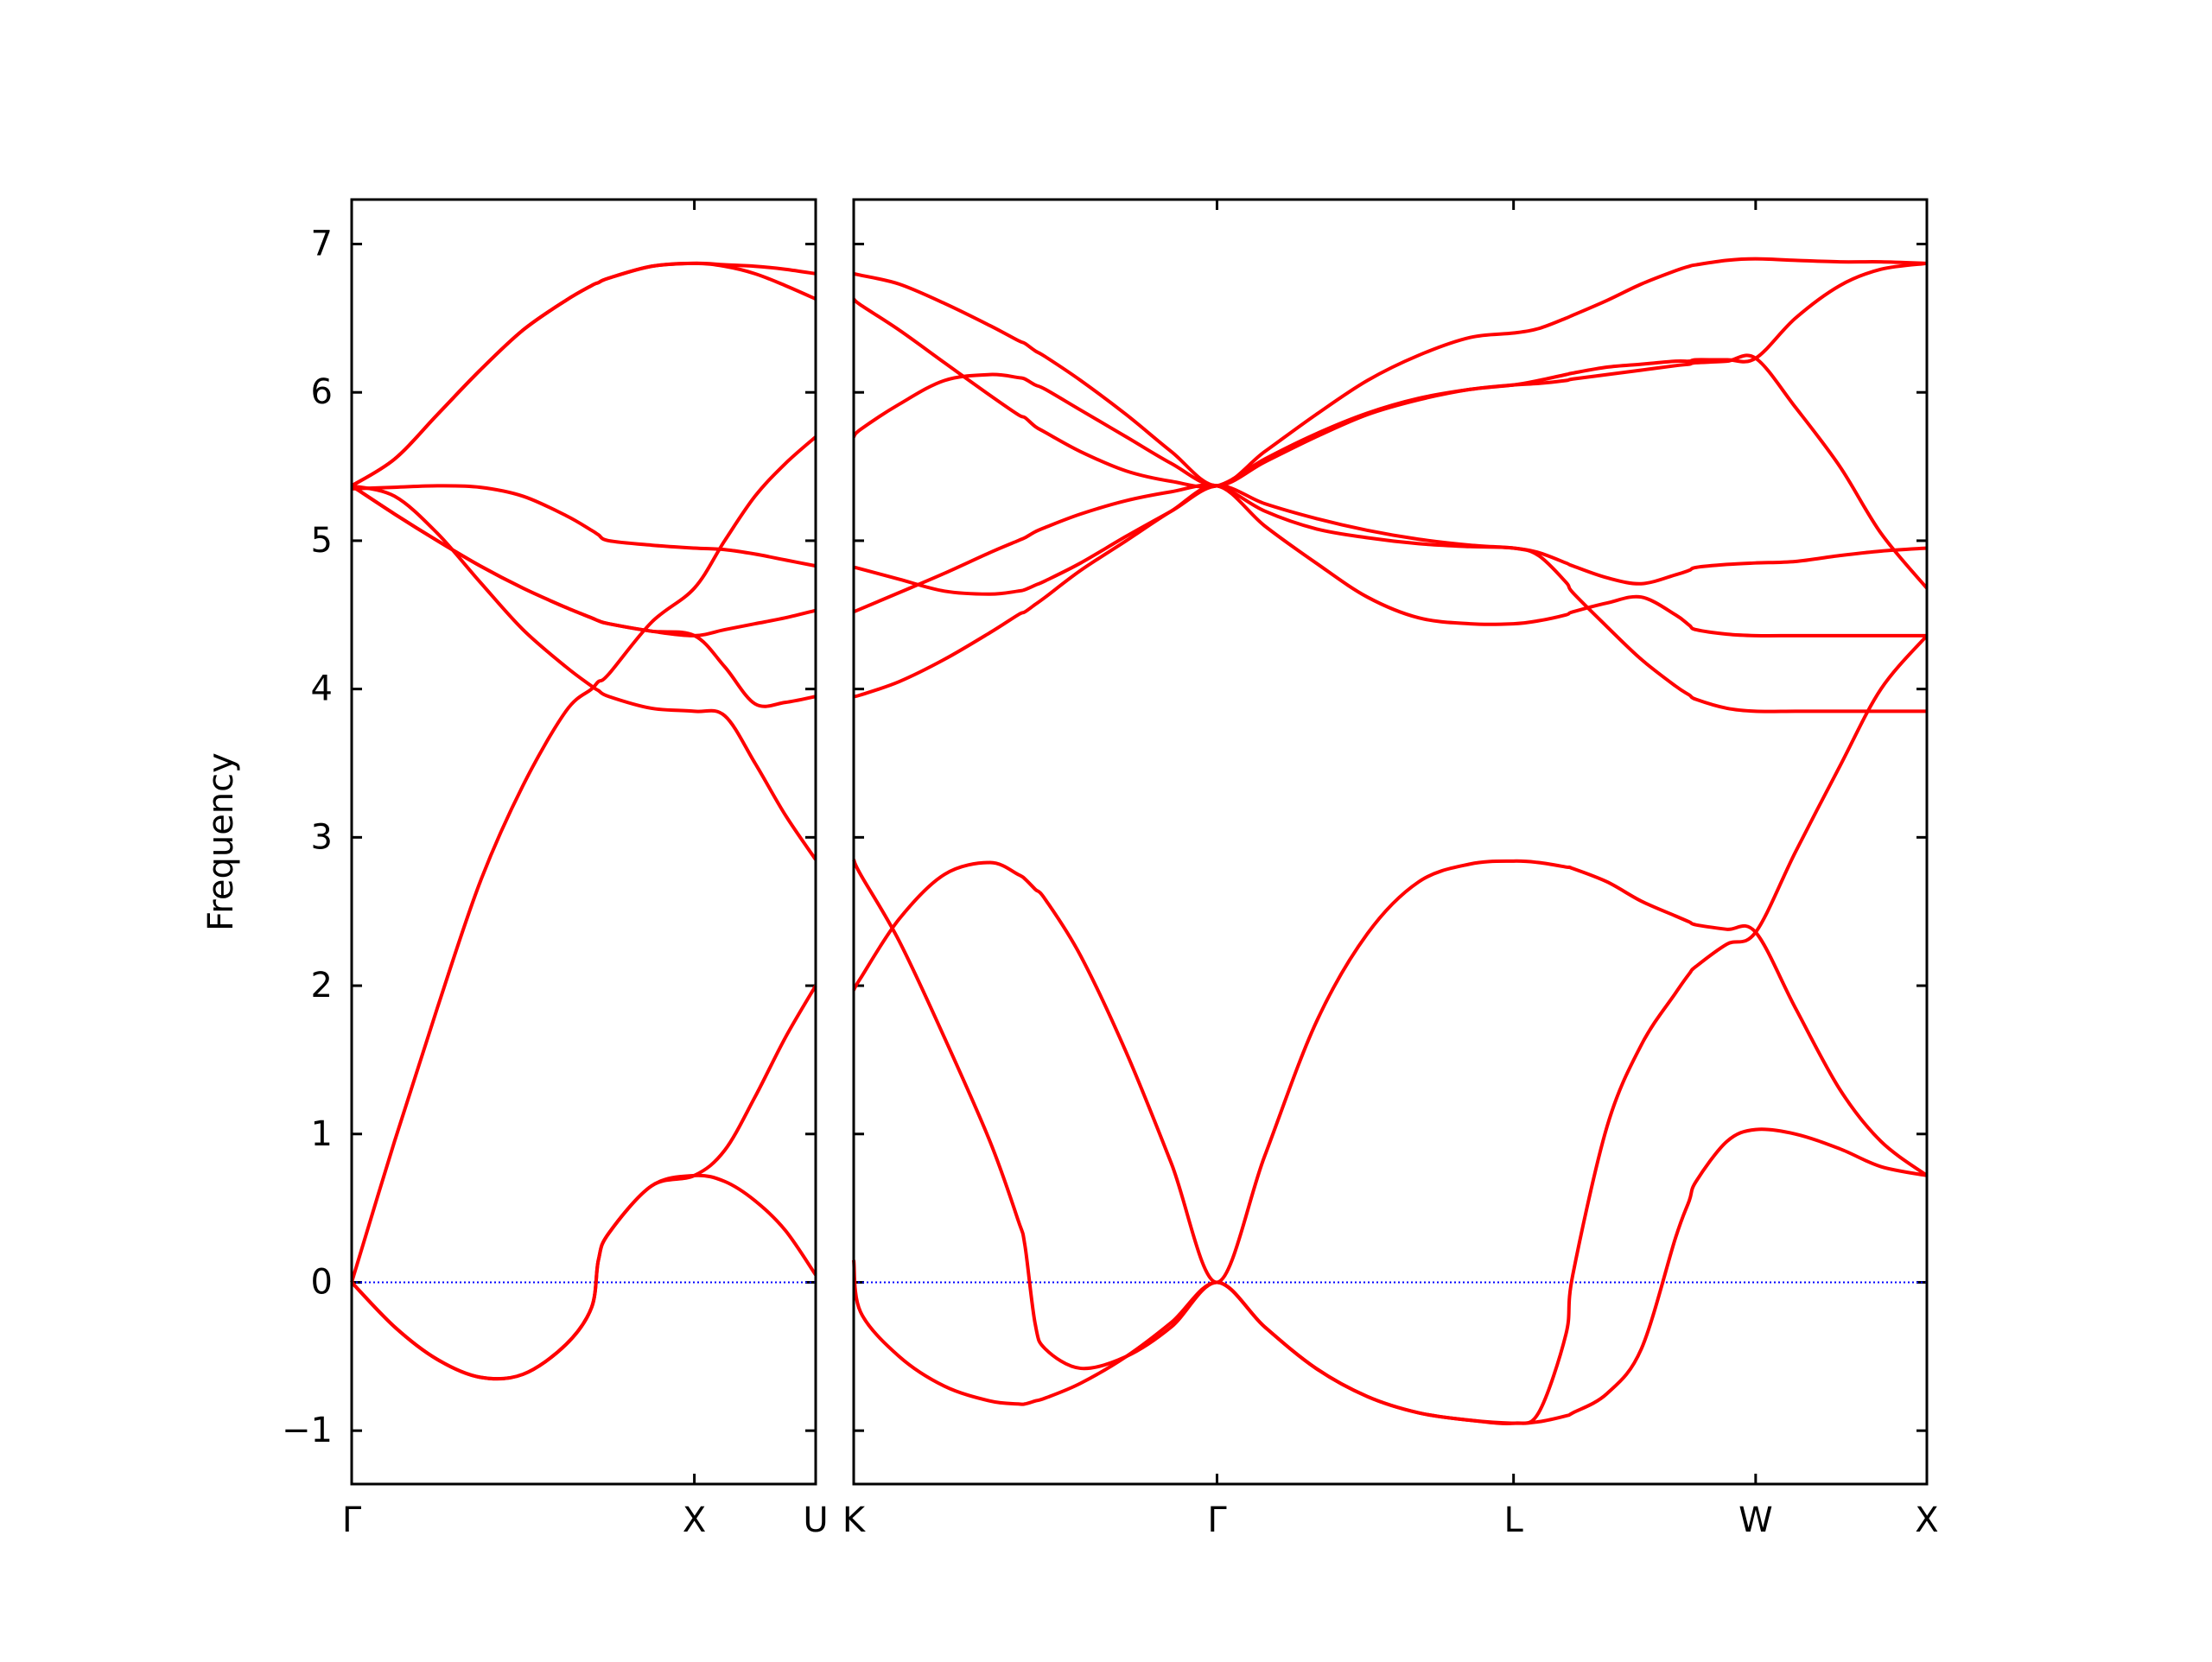  What do you see at coordinates (322, 244) in the screenshot?
I see `y-tick-label: 7` at bounding box center [322, 244].